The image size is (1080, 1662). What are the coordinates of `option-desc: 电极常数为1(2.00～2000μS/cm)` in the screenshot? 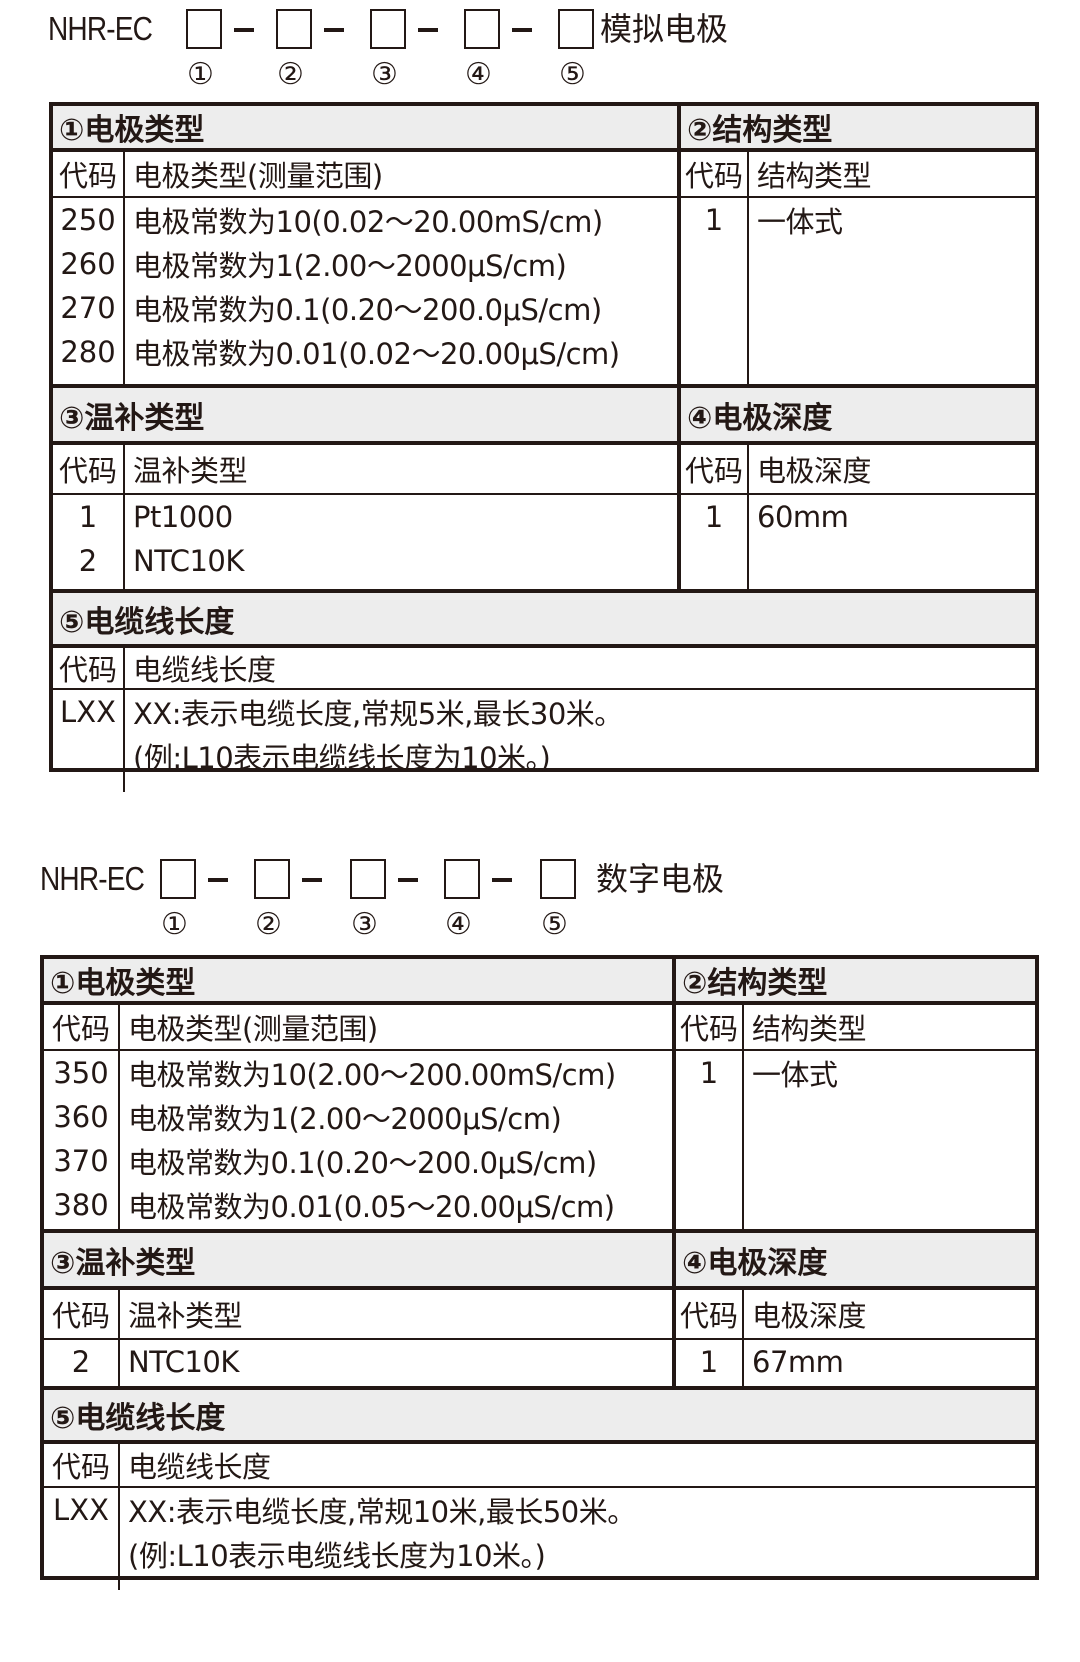 It's located at (350, 266).